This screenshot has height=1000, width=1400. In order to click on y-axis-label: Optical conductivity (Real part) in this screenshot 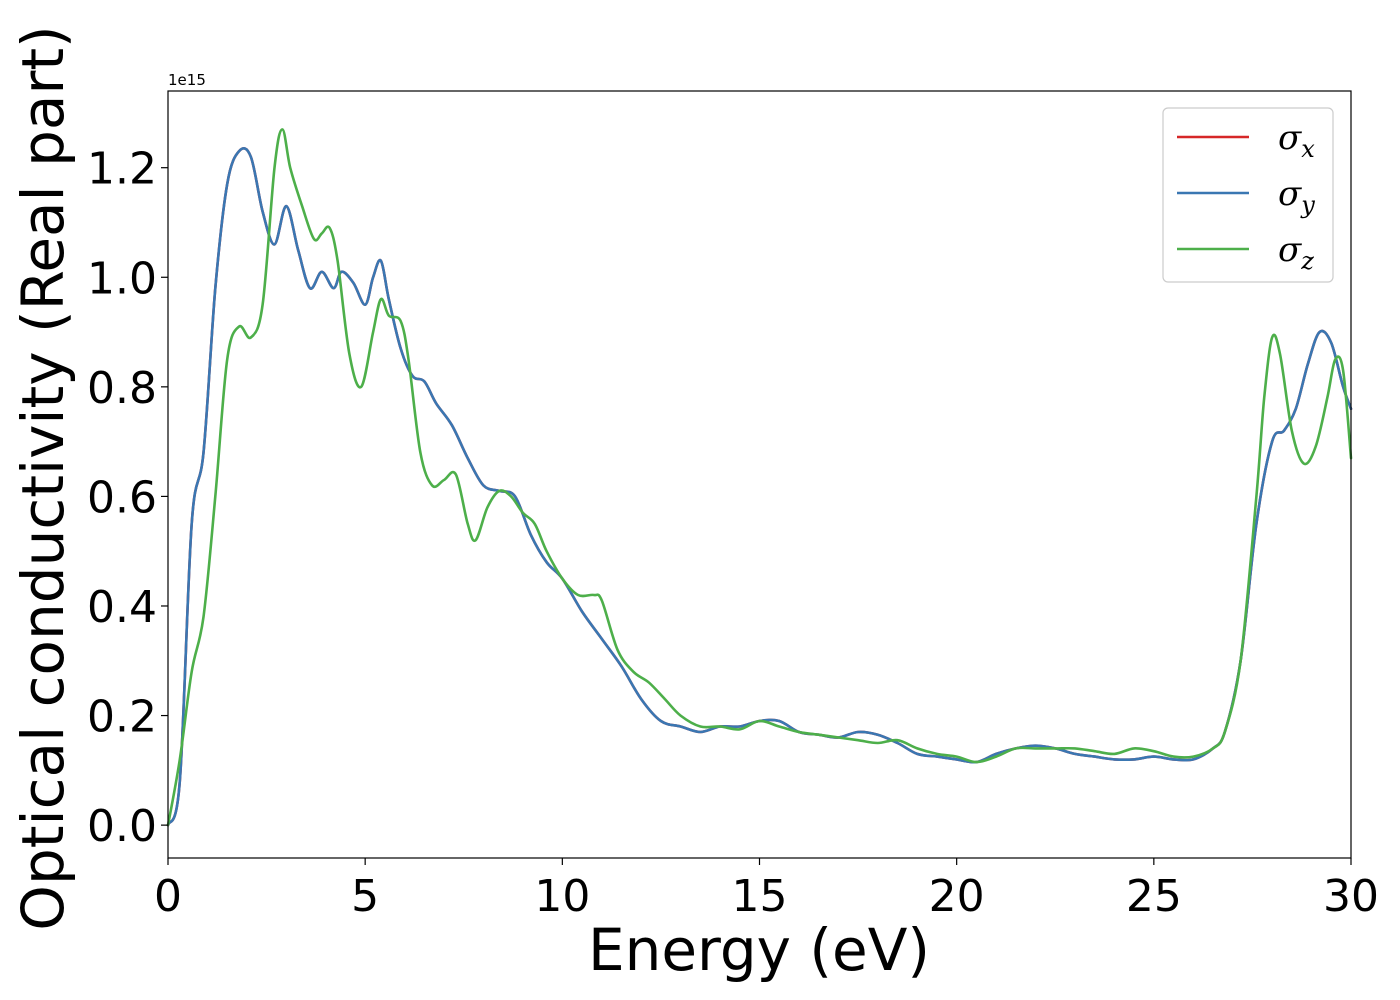, I will do `click(43, 477)`.